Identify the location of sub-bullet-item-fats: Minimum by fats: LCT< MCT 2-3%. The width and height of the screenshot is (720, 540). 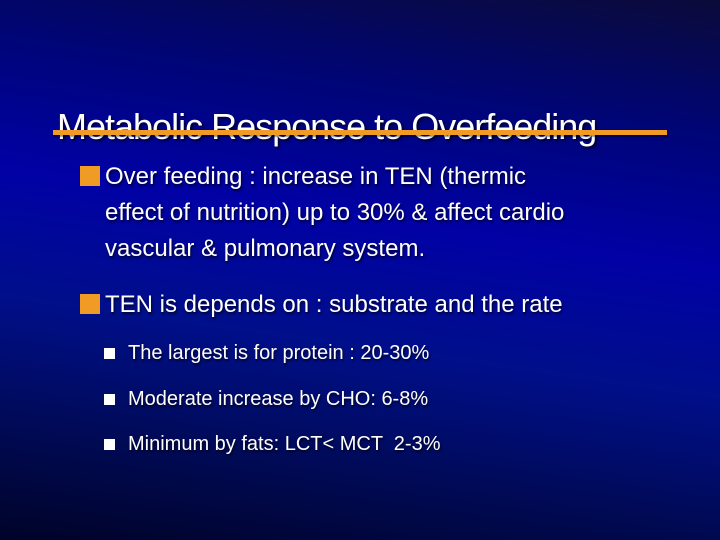
(272, 444).